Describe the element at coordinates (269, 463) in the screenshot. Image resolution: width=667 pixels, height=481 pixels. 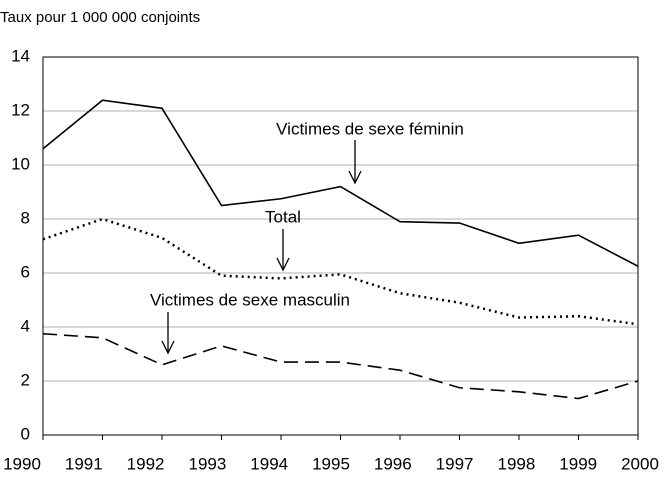
I see `x-tick-label: 1994` at that location.